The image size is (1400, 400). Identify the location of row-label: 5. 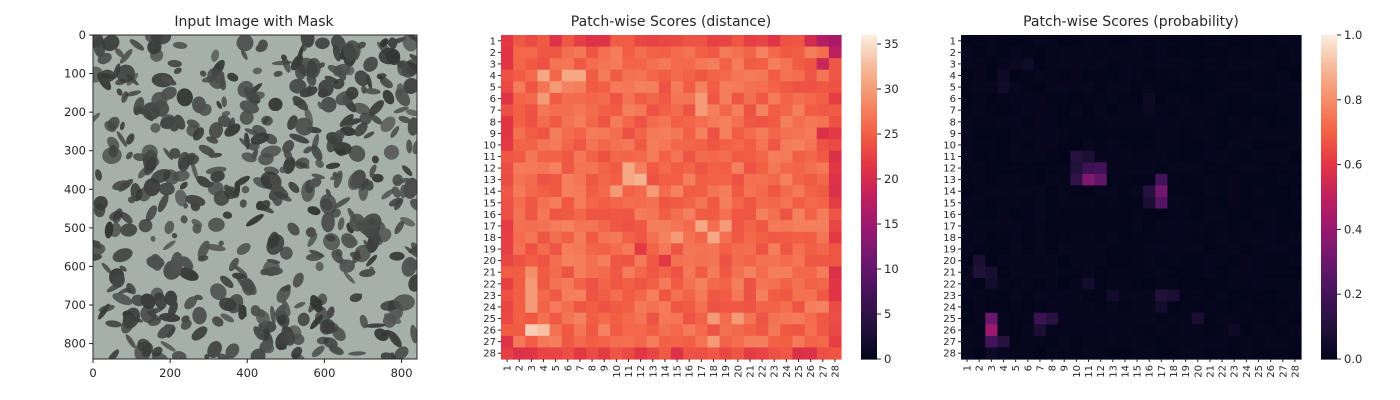
(953, 88).